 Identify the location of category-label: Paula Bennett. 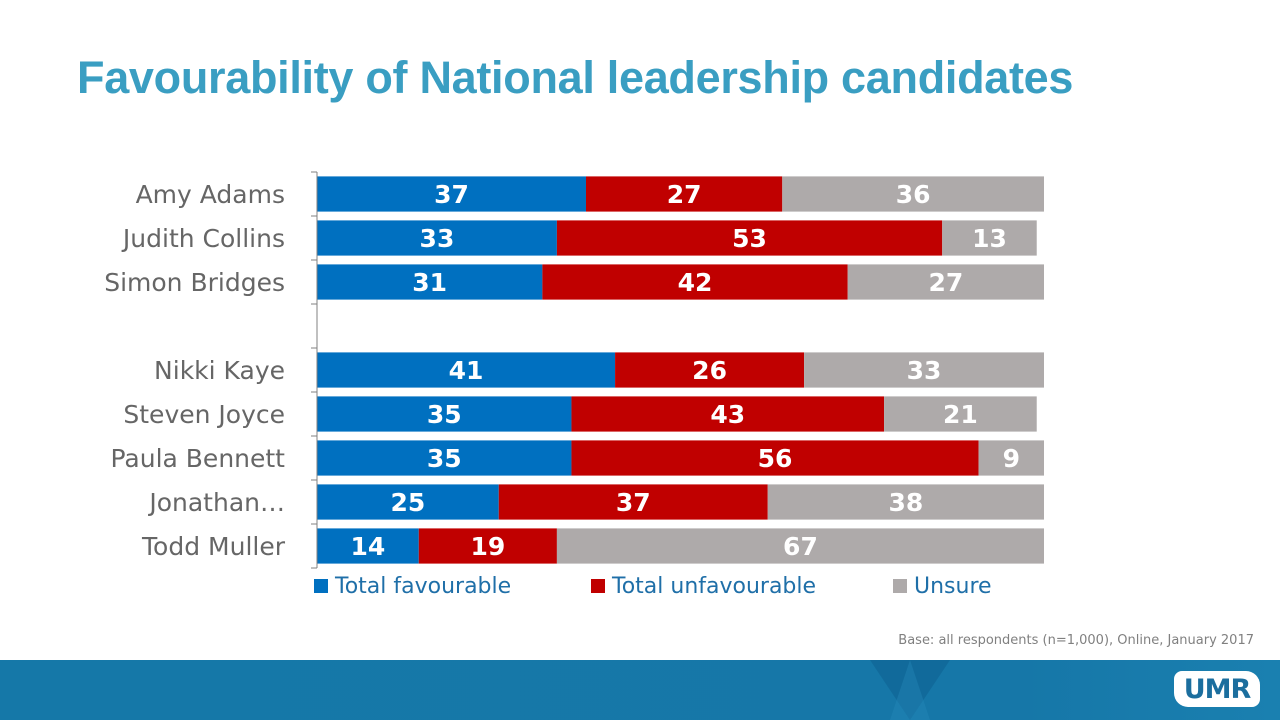
(197, 458).